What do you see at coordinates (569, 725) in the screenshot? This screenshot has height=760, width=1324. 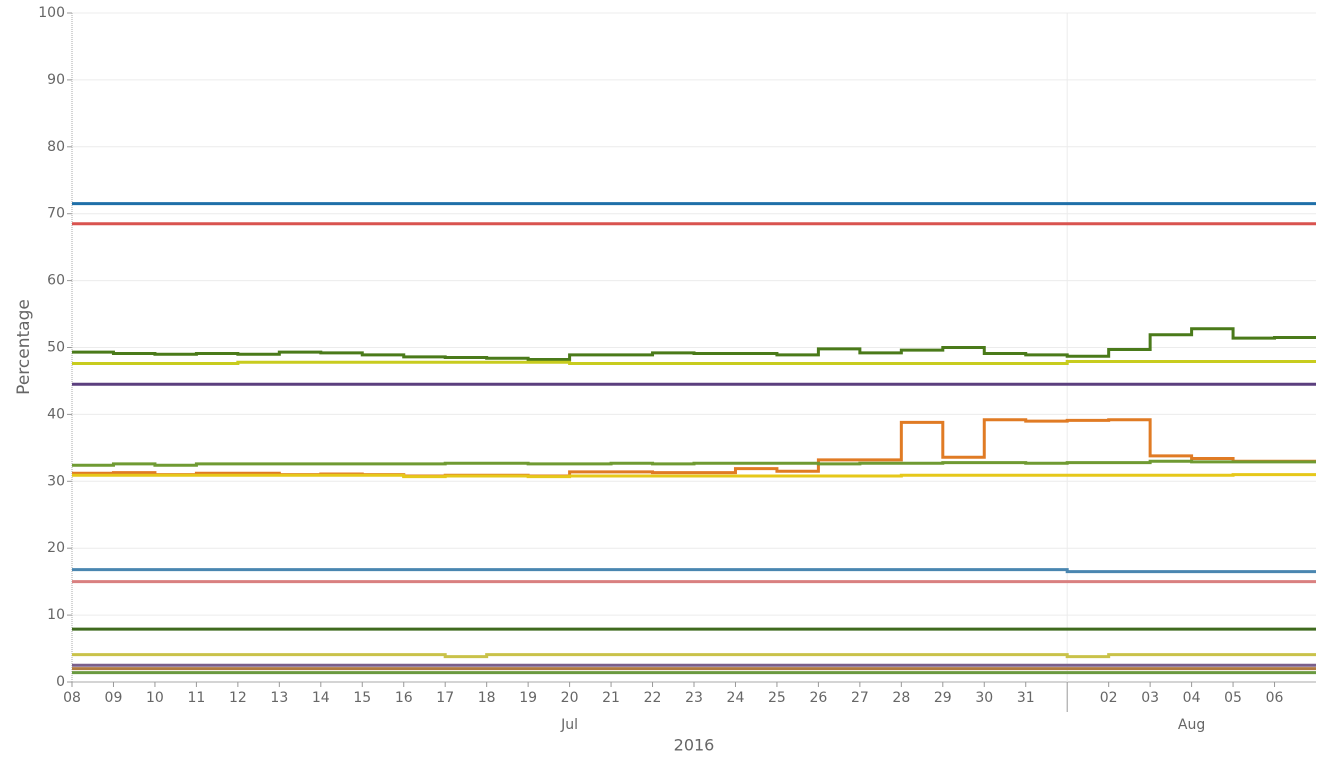 I see `month-label: Jul` at bounding box center [569, 725].